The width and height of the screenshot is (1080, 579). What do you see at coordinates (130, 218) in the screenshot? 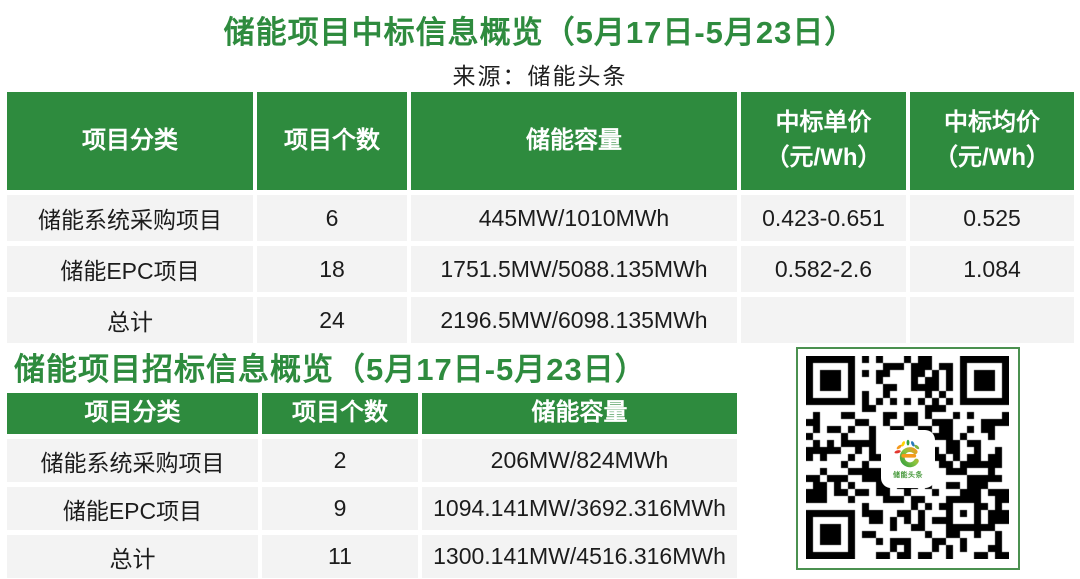
I see `bid-cell-category: 储能系统采购项目` at bounding box center [130, 218].